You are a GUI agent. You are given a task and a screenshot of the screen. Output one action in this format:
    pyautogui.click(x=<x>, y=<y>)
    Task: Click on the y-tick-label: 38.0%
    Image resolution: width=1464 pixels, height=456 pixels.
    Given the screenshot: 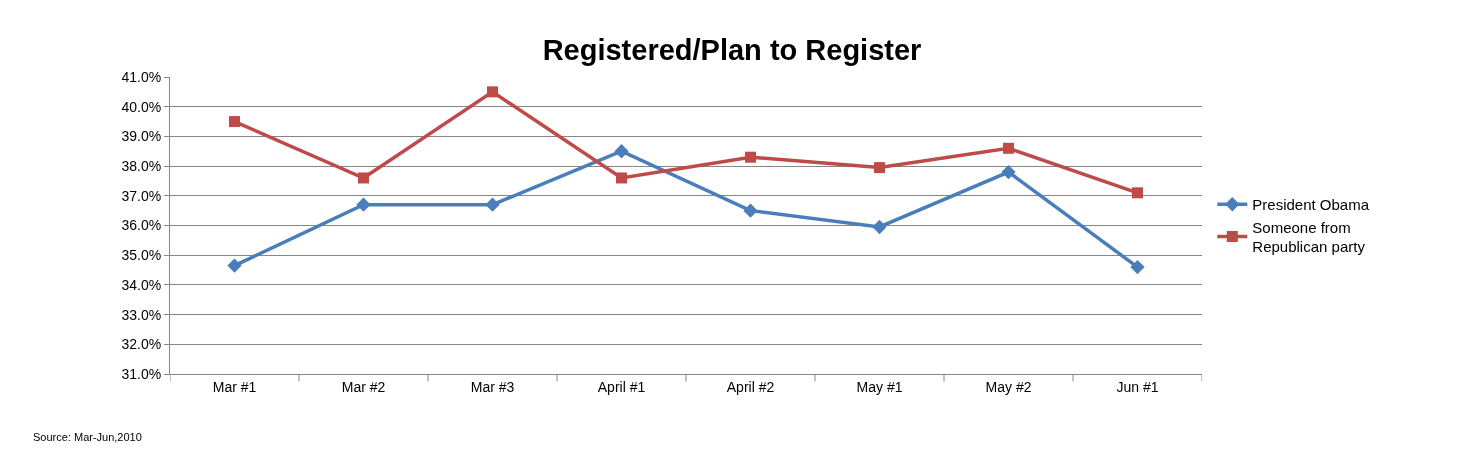 What is the action you would take?
    pyautogui.click(x=141, y=166)
    